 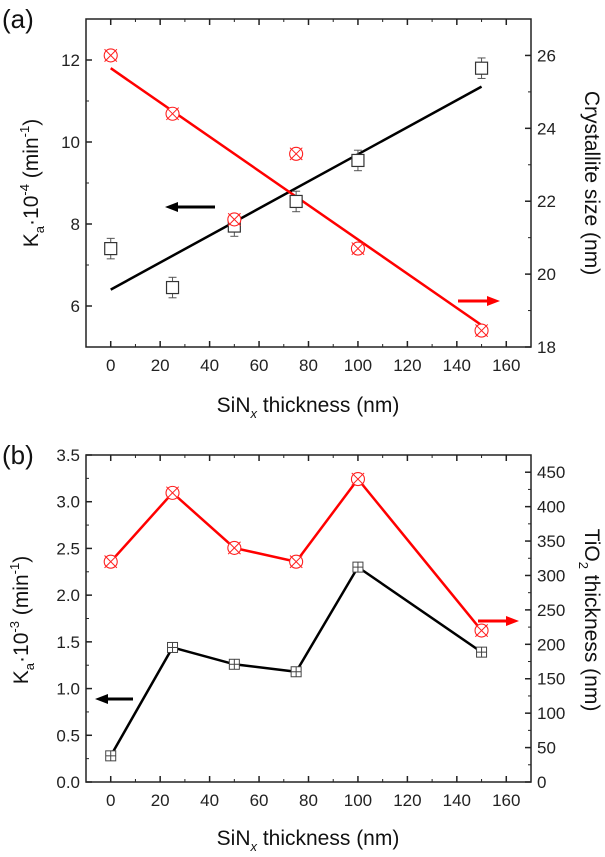 I want to click on y-right-tick-label: 20, so click(x=546, y=274).